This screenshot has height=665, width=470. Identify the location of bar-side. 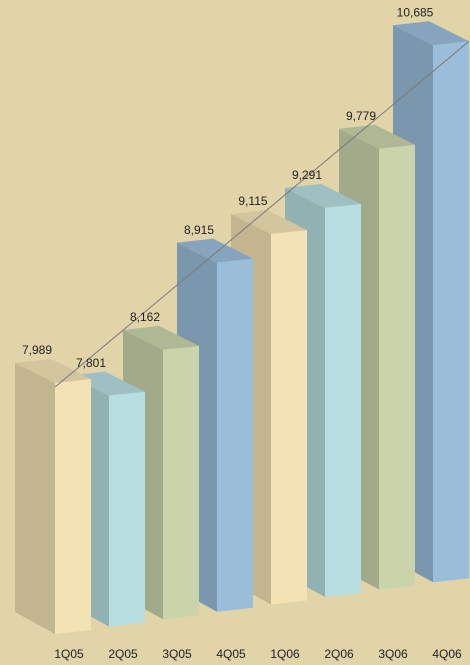
(35, 498).